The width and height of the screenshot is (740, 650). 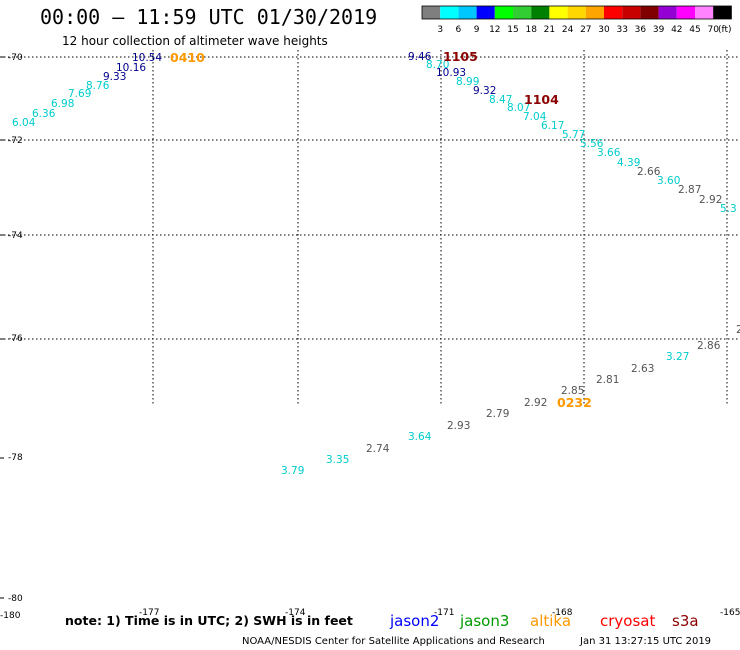 I want to click on legend-label: 33, so click(x=621, y=30).